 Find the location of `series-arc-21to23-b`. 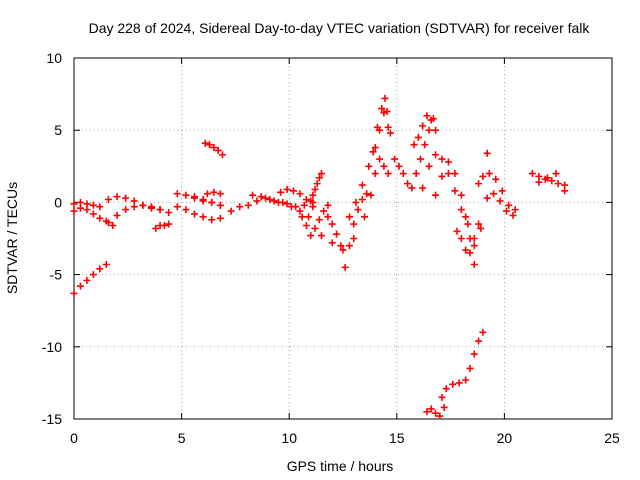

series-arc-21to23-b is located at coordinates (552, 179).